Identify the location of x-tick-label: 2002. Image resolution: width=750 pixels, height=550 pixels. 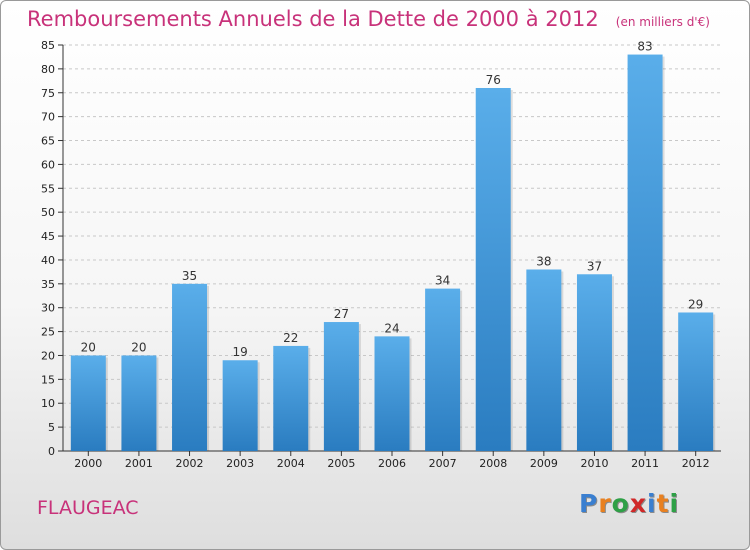
(190, 463).